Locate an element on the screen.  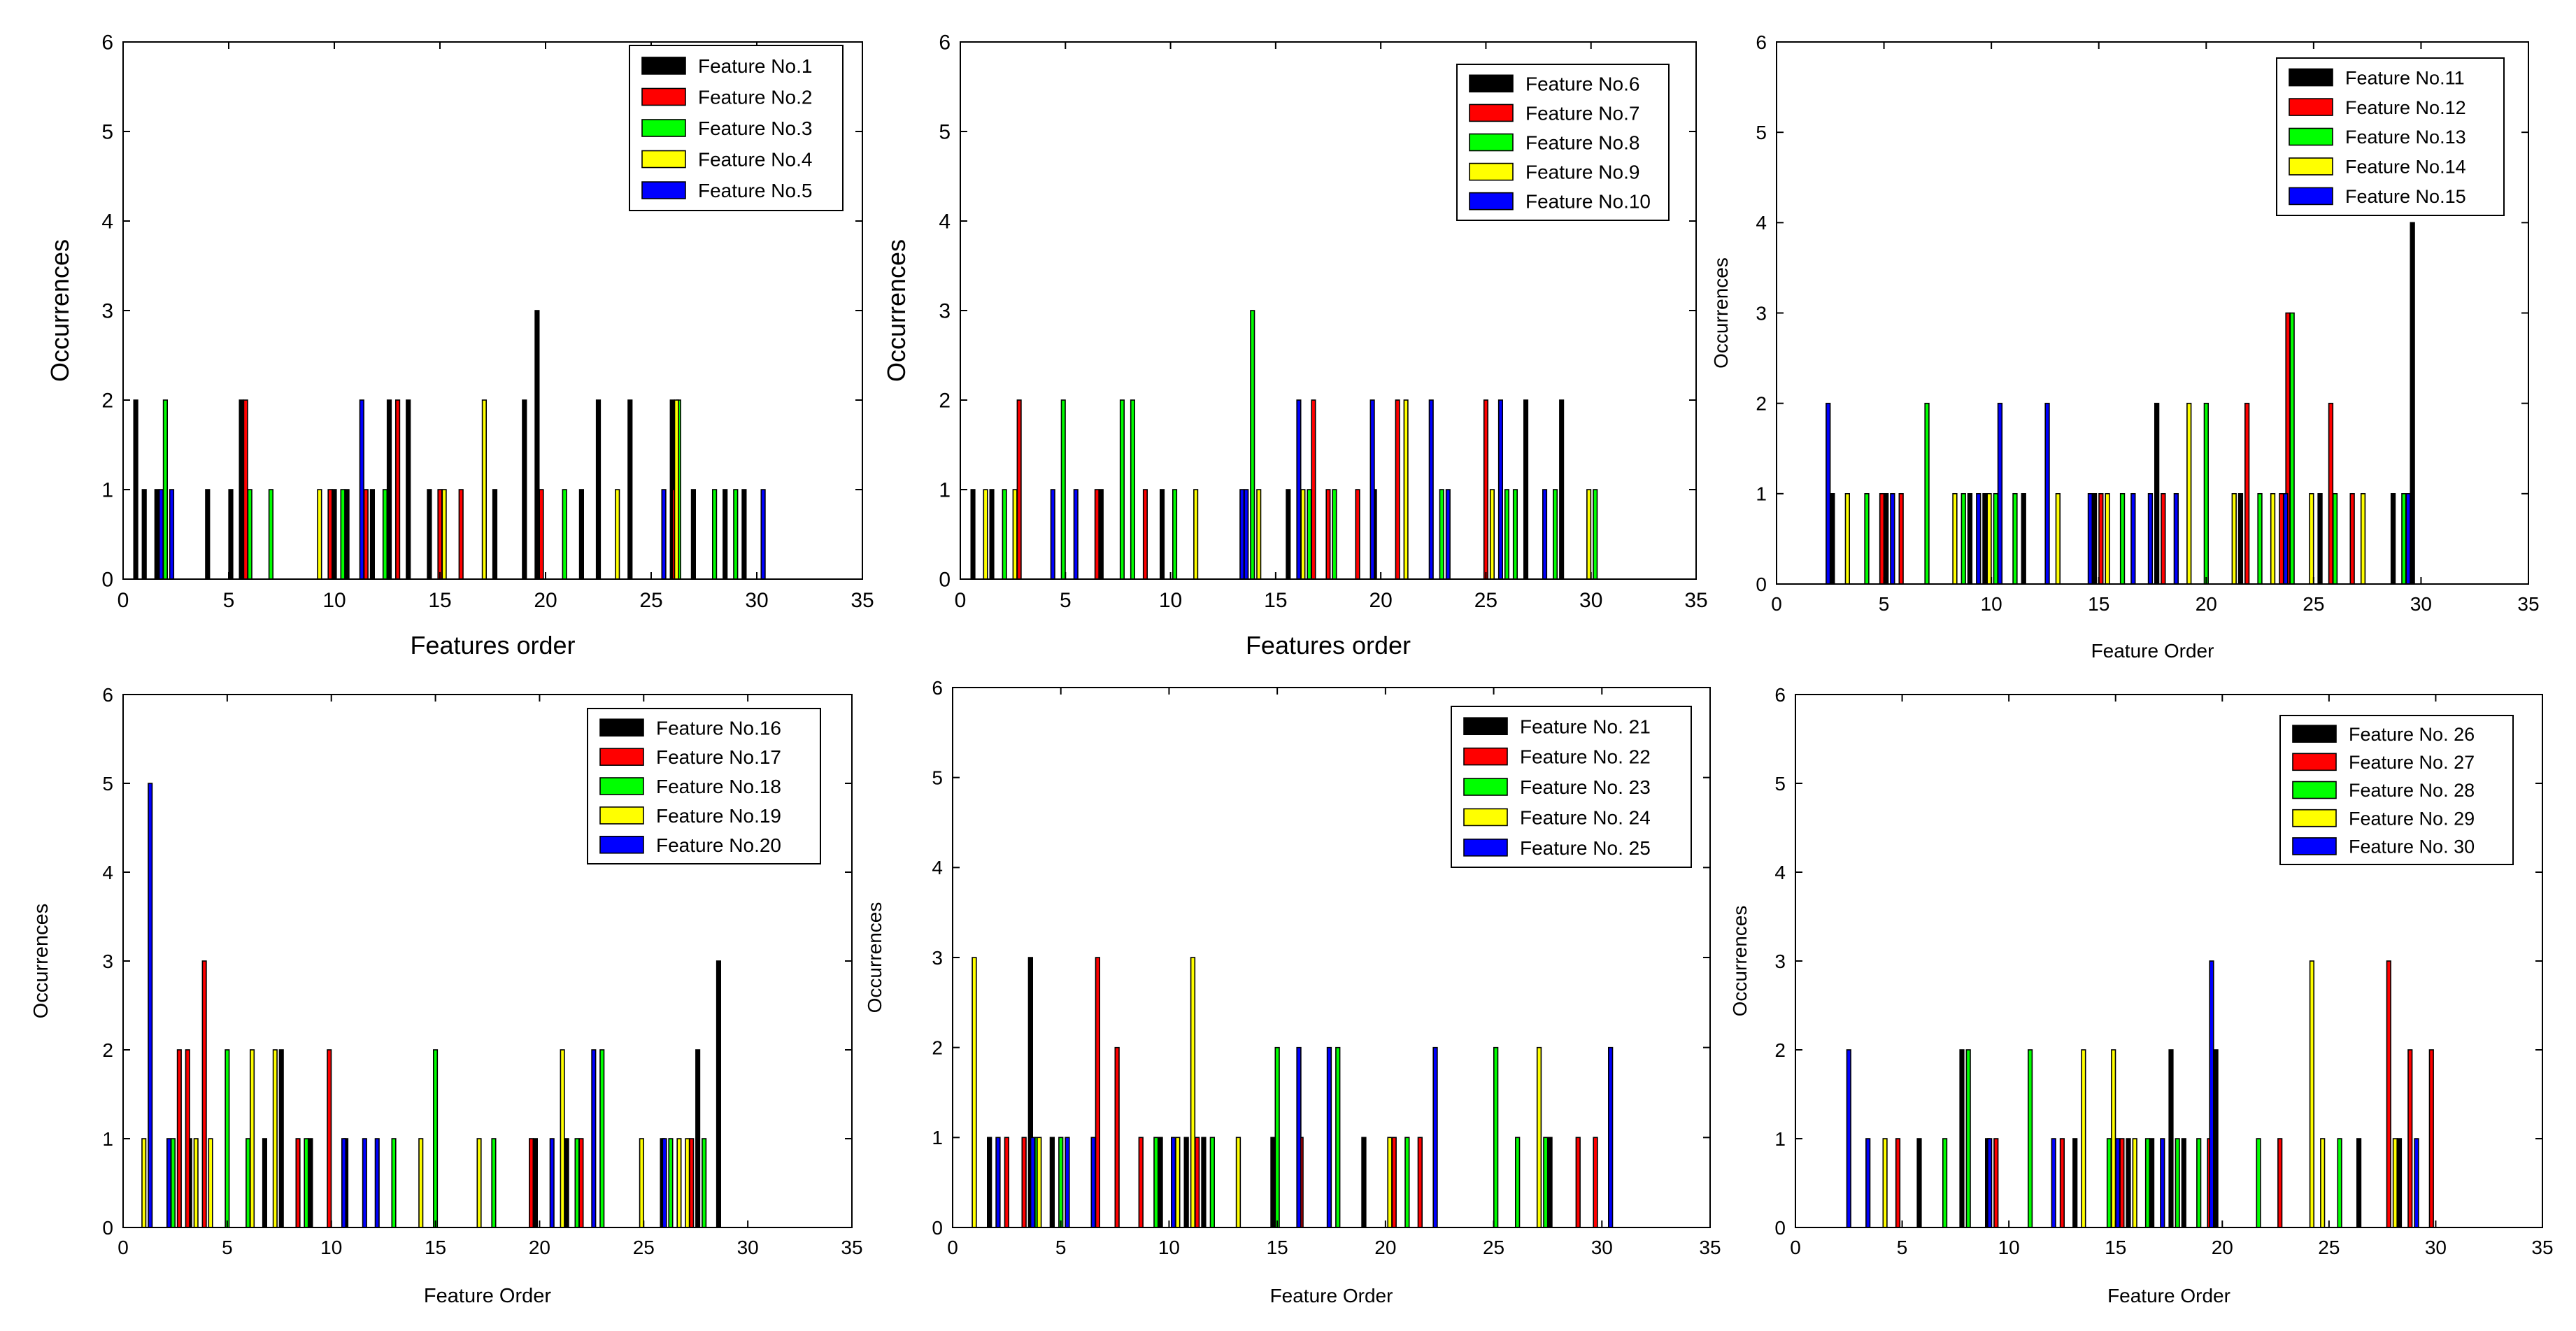
bar-series3-x26.1 is located at coordinates (1518, 1182).